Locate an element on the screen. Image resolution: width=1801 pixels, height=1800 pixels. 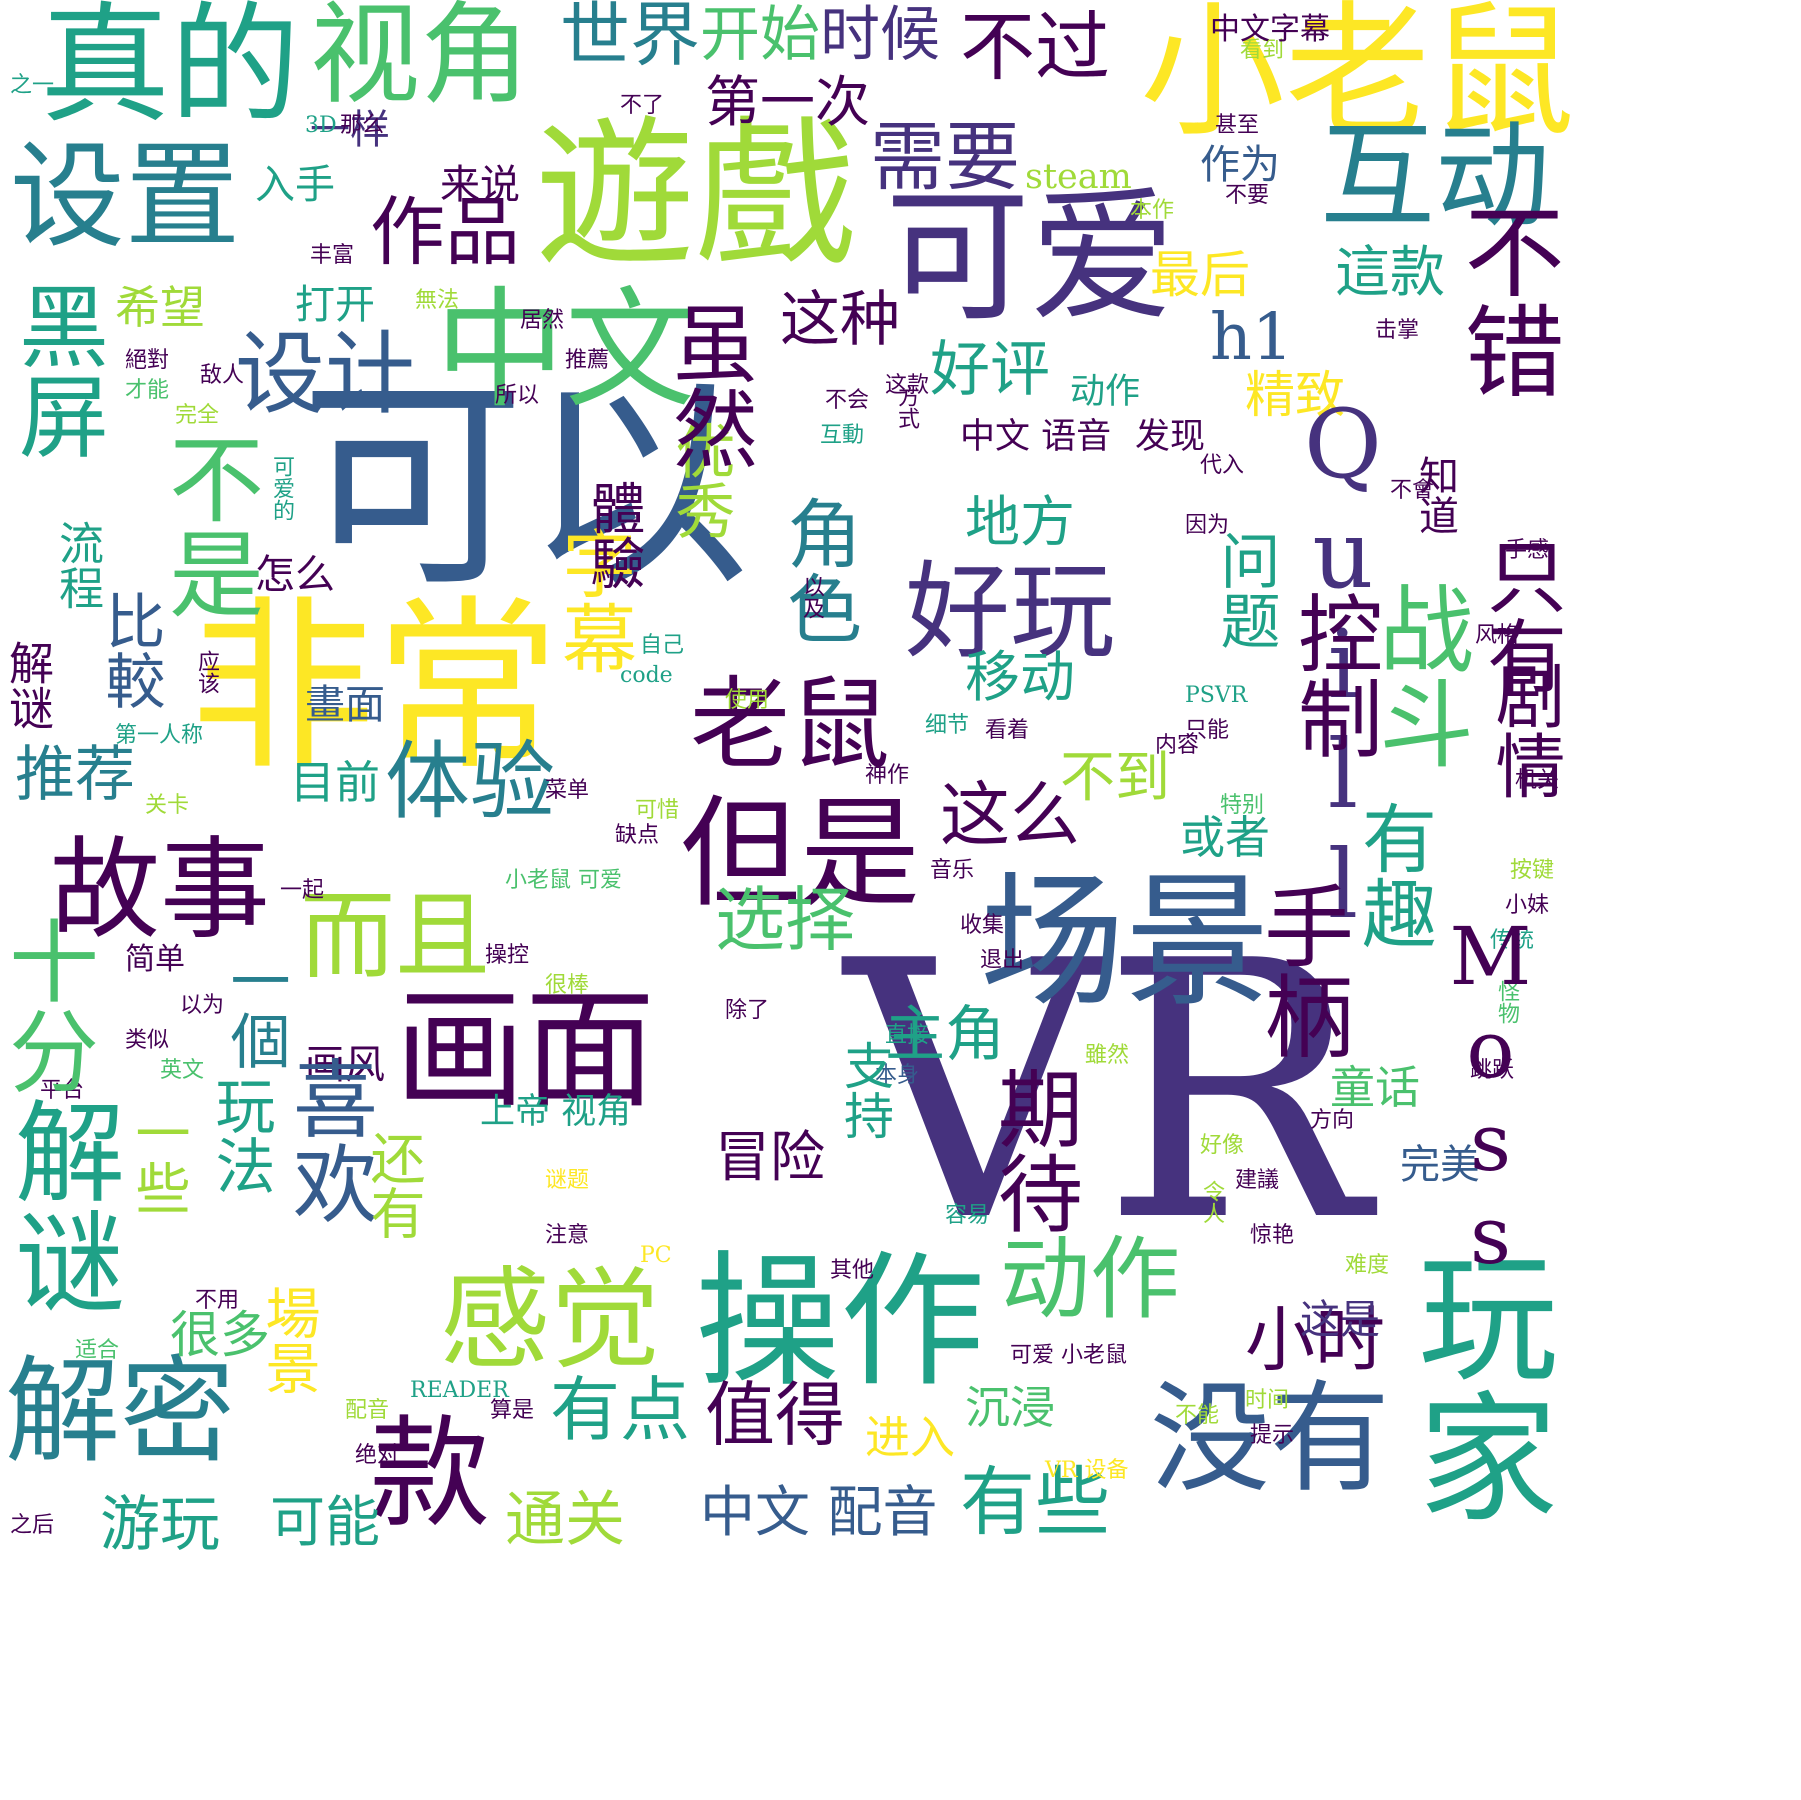
word-114: 缺点 is located at coordinates (637, 835).